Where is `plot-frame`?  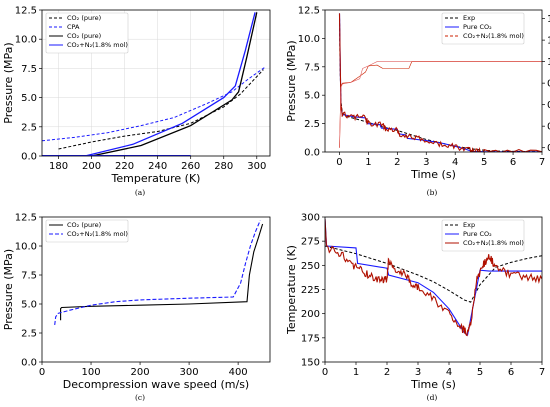
plot-frame is located at coordinates (433, 81).